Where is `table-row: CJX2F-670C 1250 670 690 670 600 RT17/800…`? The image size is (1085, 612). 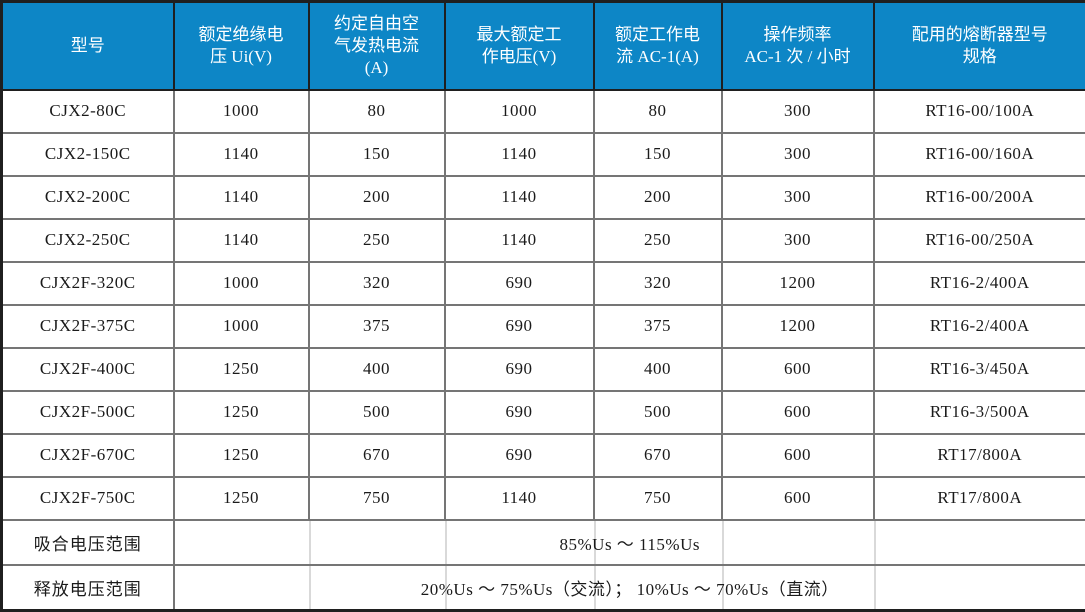
table-row: CJX2F-670C 1250 670 690 670 600 RT17/800… is located at coordinates (542, 455).